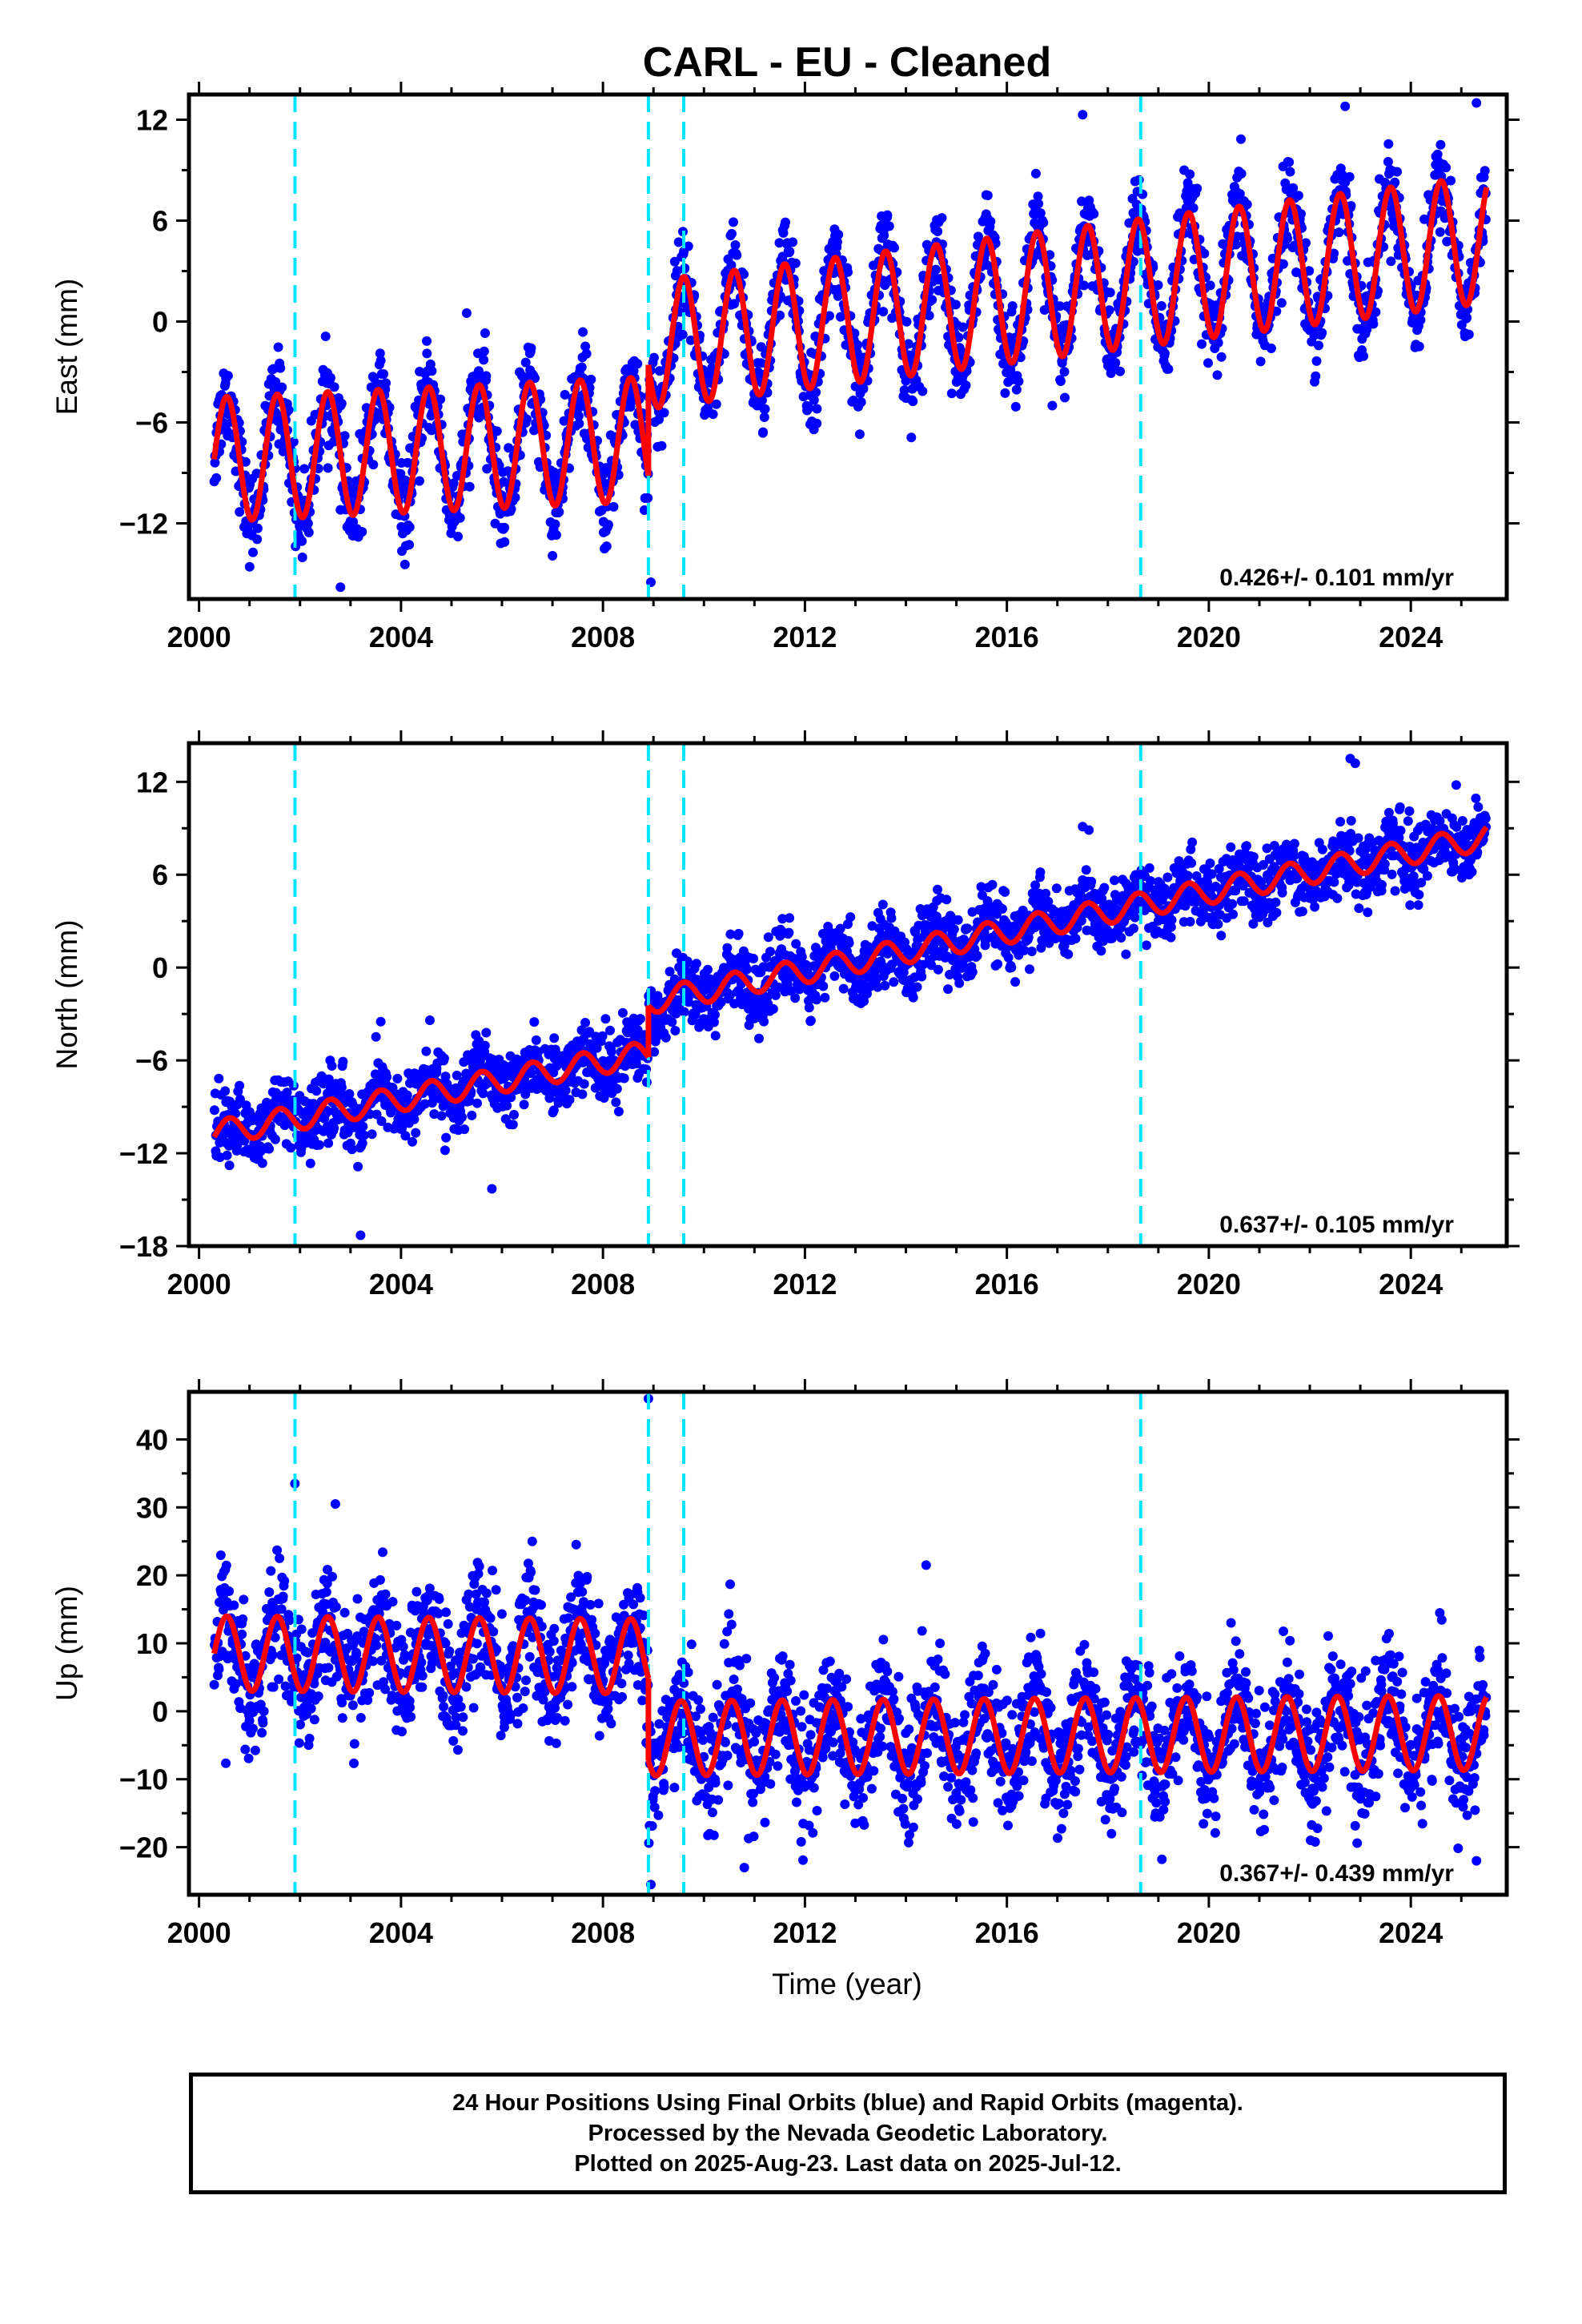 The width and height of the screenshot is (1582, 2324). Describe the element at coordinates (401, 637) in the screenshot. I see `x-tick-label: 2004` at that location.